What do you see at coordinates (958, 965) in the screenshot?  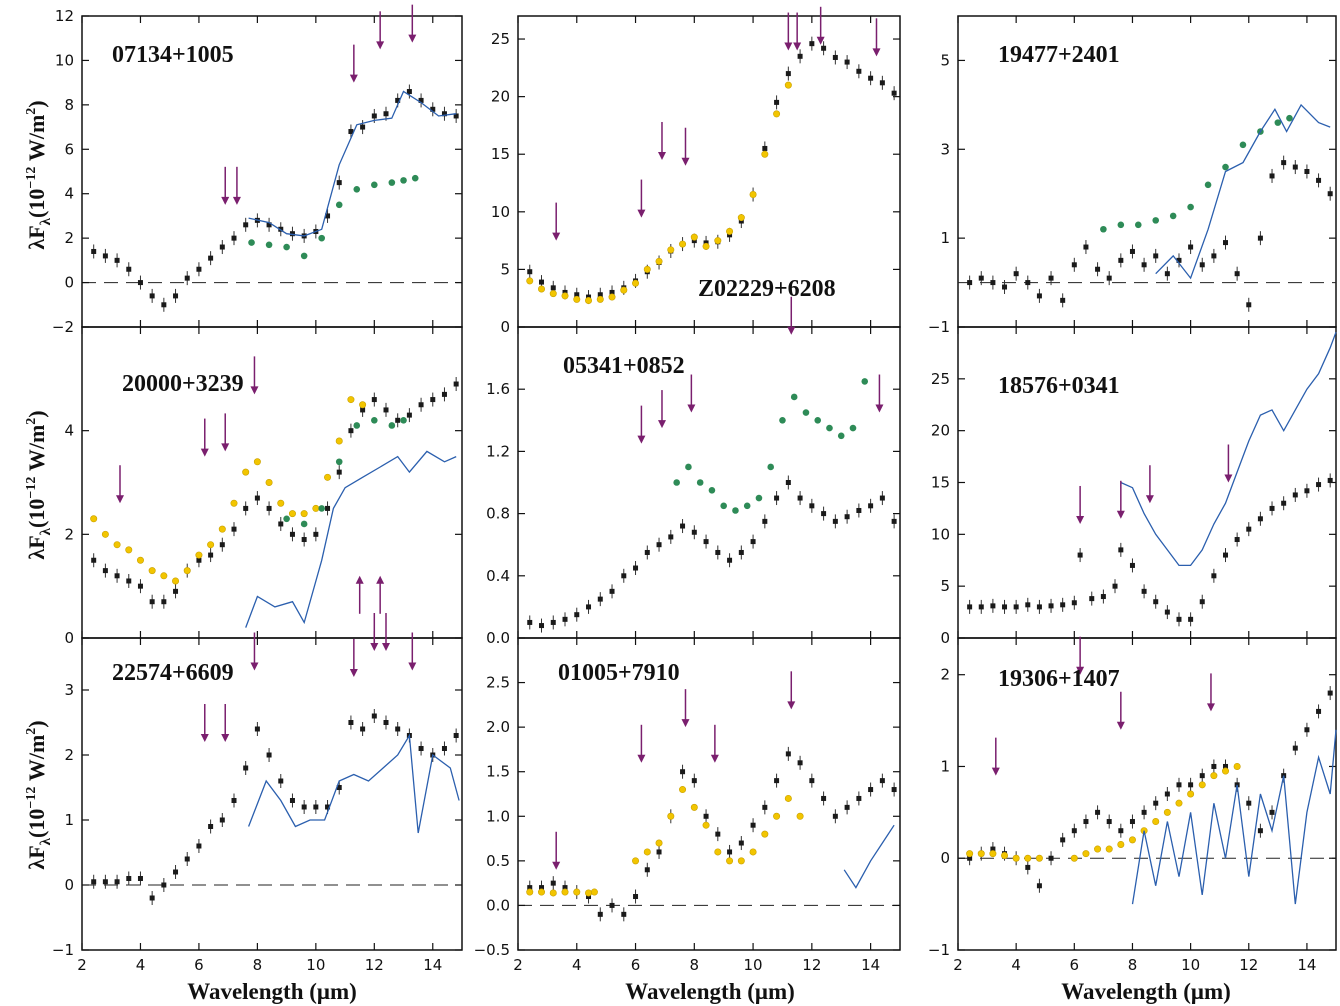 I see `x-tick-label: 2` at bounding box center [958, 965].